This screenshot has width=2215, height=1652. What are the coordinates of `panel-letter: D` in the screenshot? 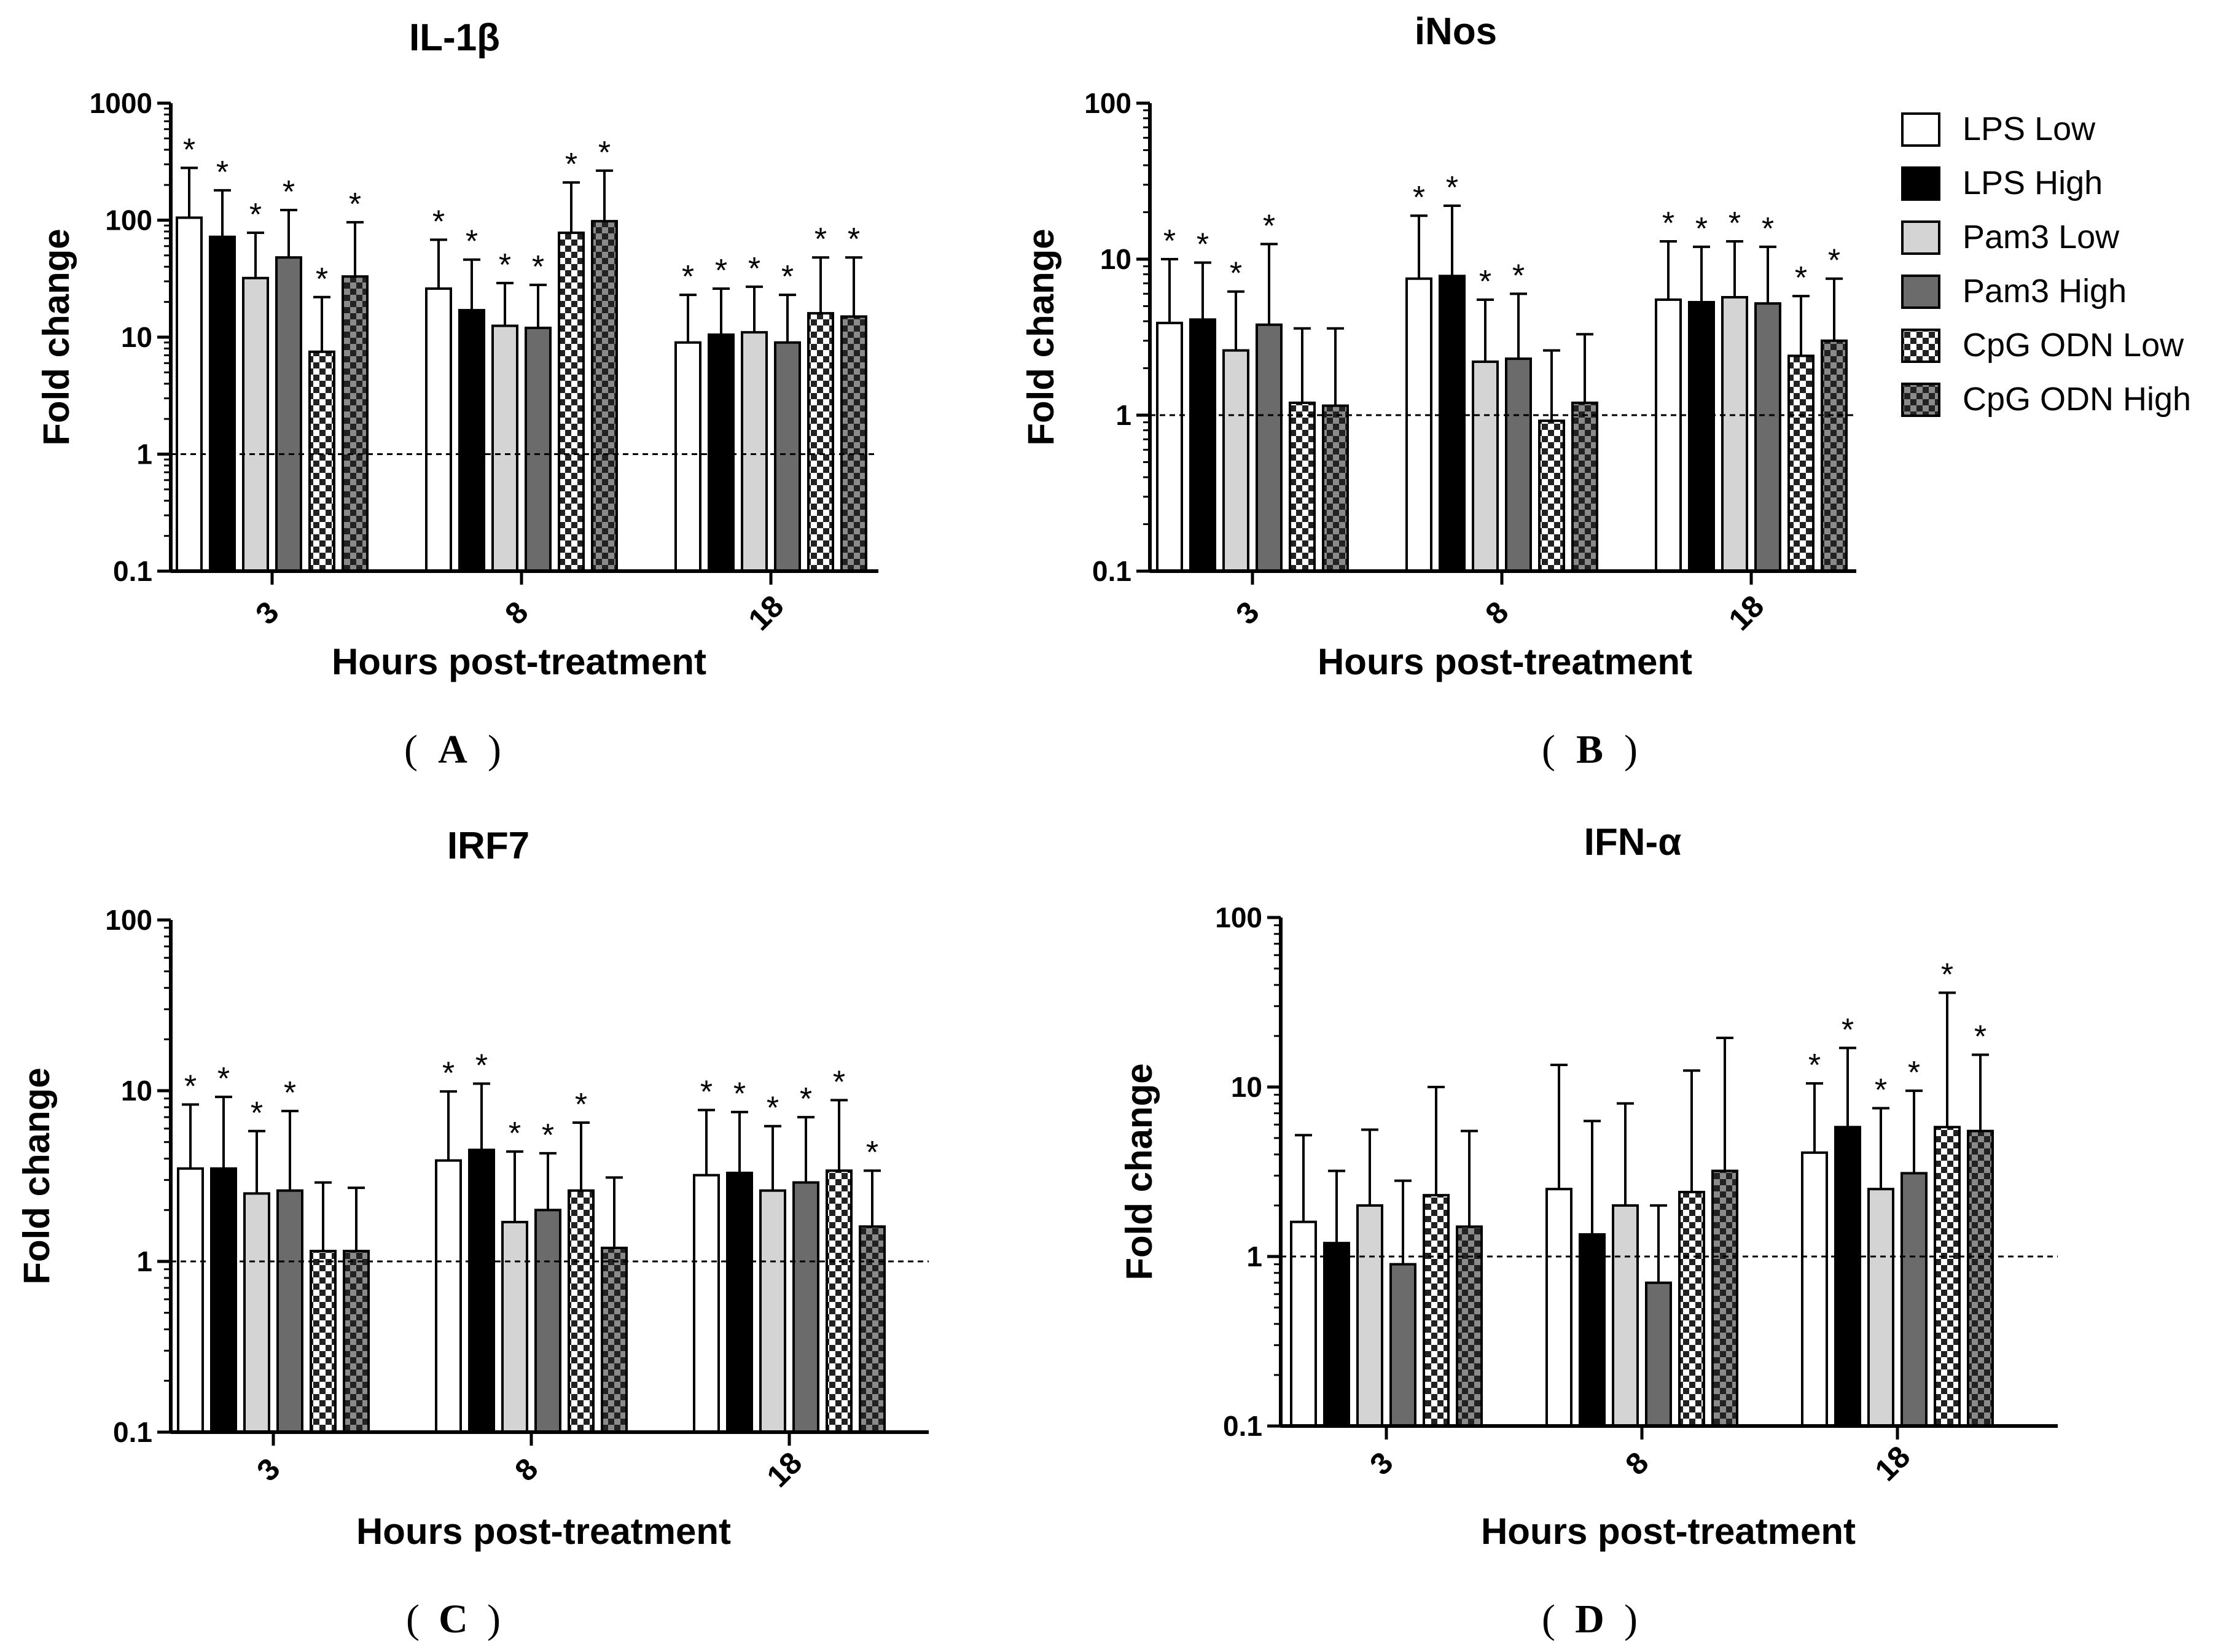 It's located at (1589, 1619).